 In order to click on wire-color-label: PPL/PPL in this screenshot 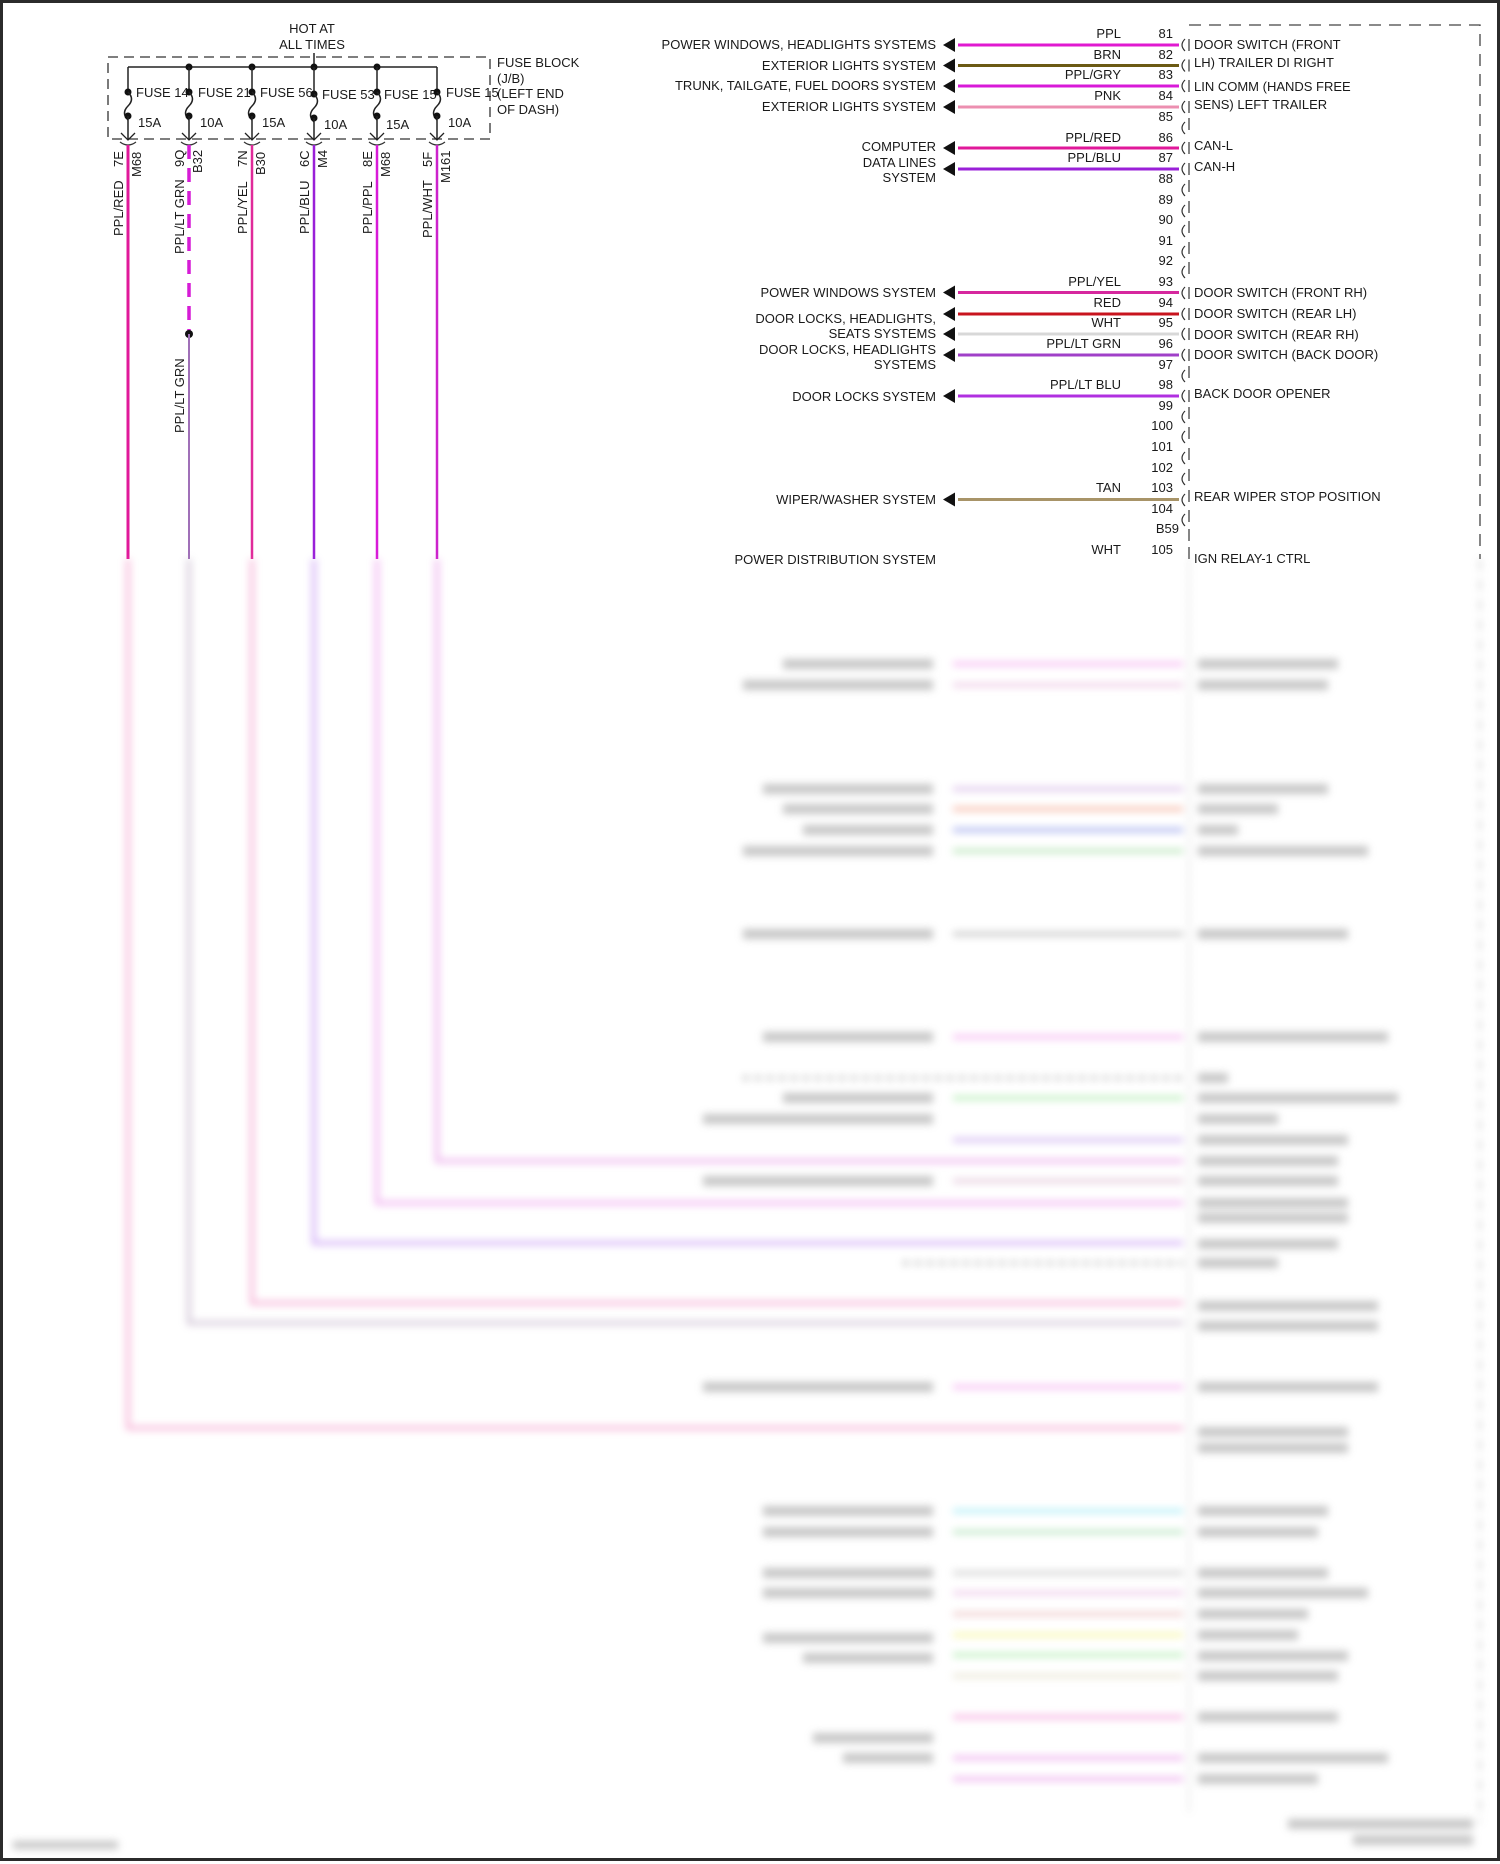, I will do `click(367, 207)`.